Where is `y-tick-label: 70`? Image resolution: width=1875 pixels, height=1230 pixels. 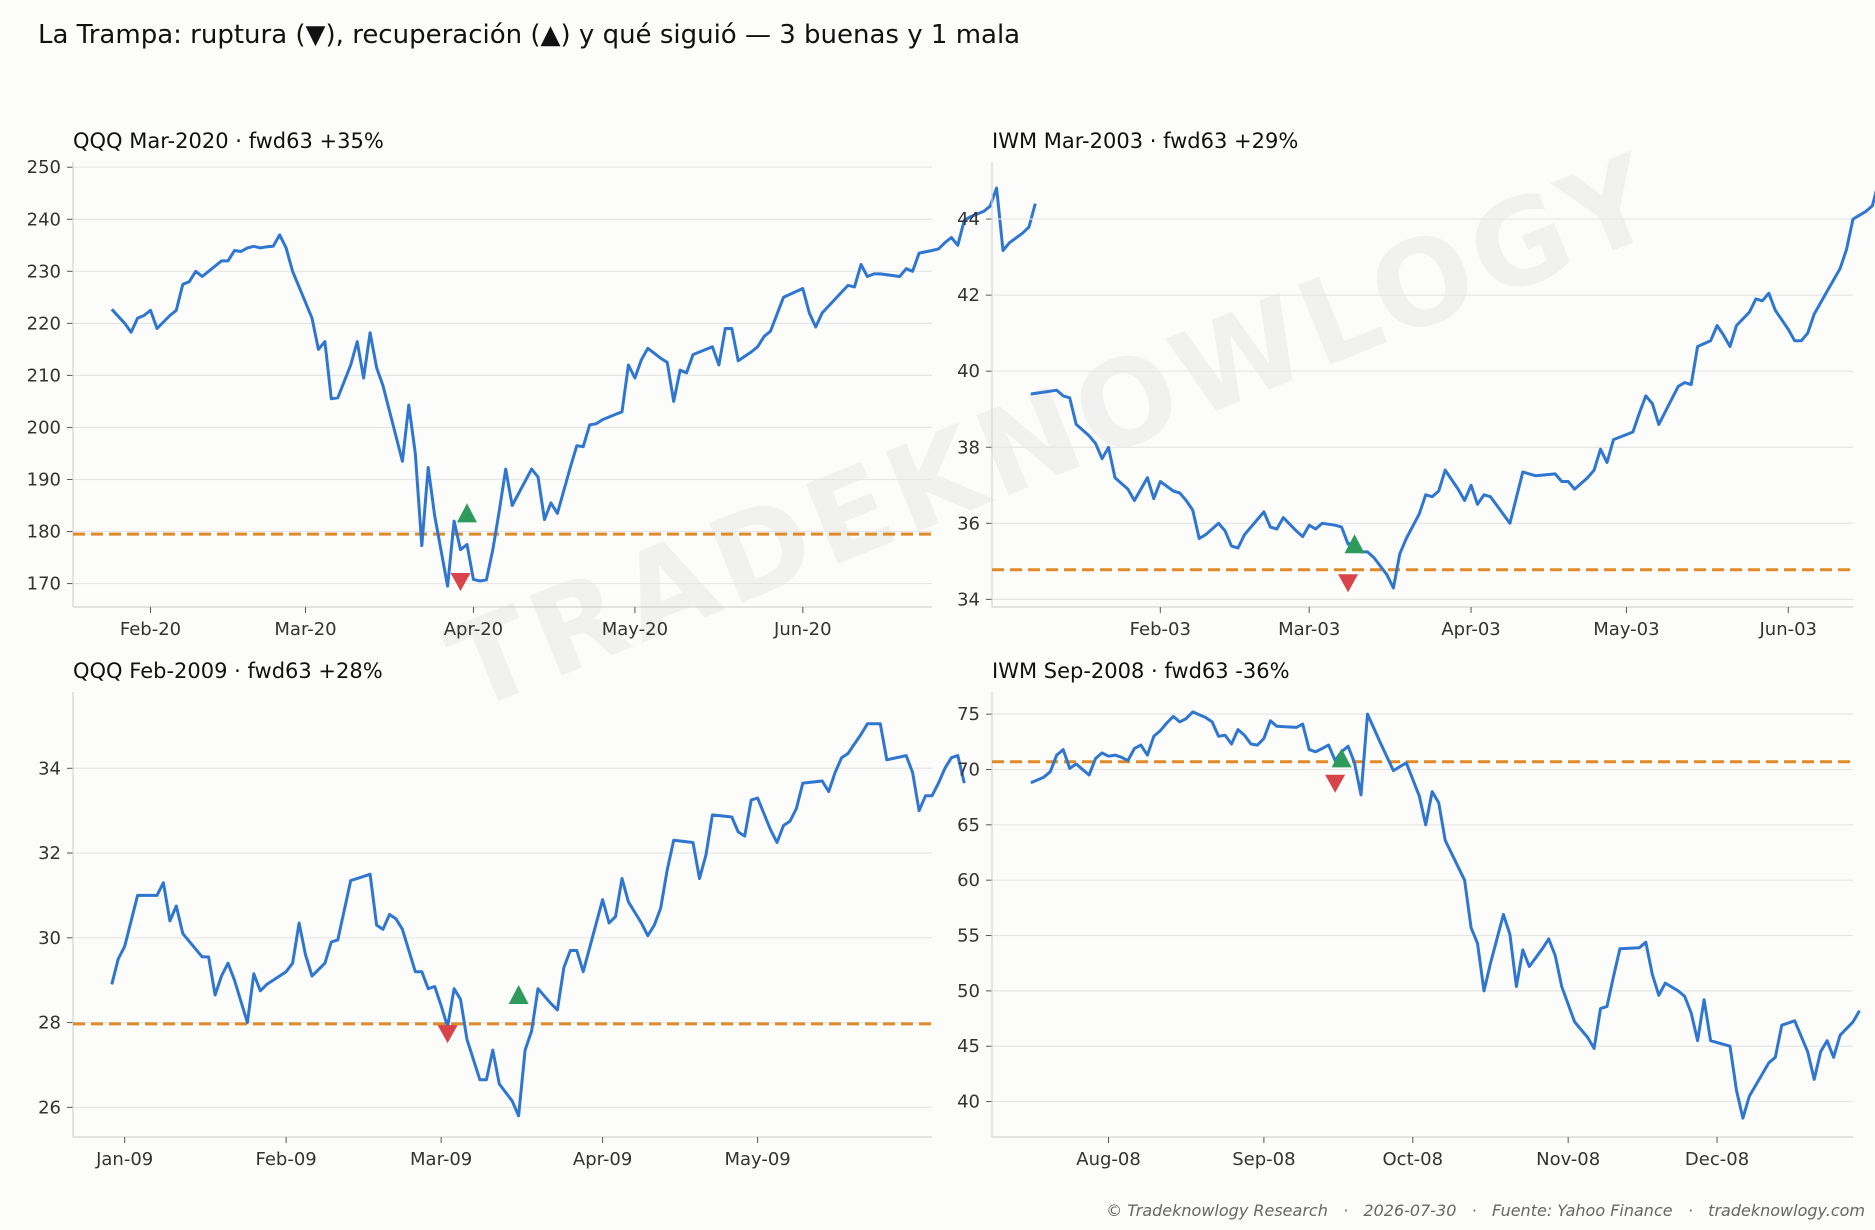 y-tick-label: 70 is located at coordinates (968, 769).